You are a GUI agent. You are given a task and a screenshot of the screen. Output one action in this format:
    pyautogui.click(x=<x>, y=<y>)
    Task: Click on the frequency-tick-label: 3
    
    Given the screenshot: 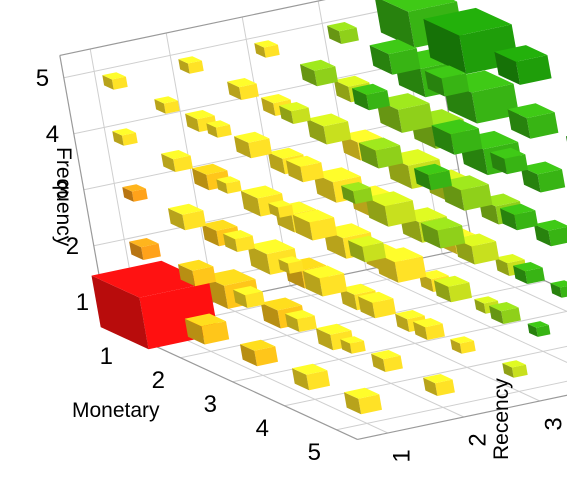 What is the action you would take?
    pyautogui.click(x=62, y=190)
    